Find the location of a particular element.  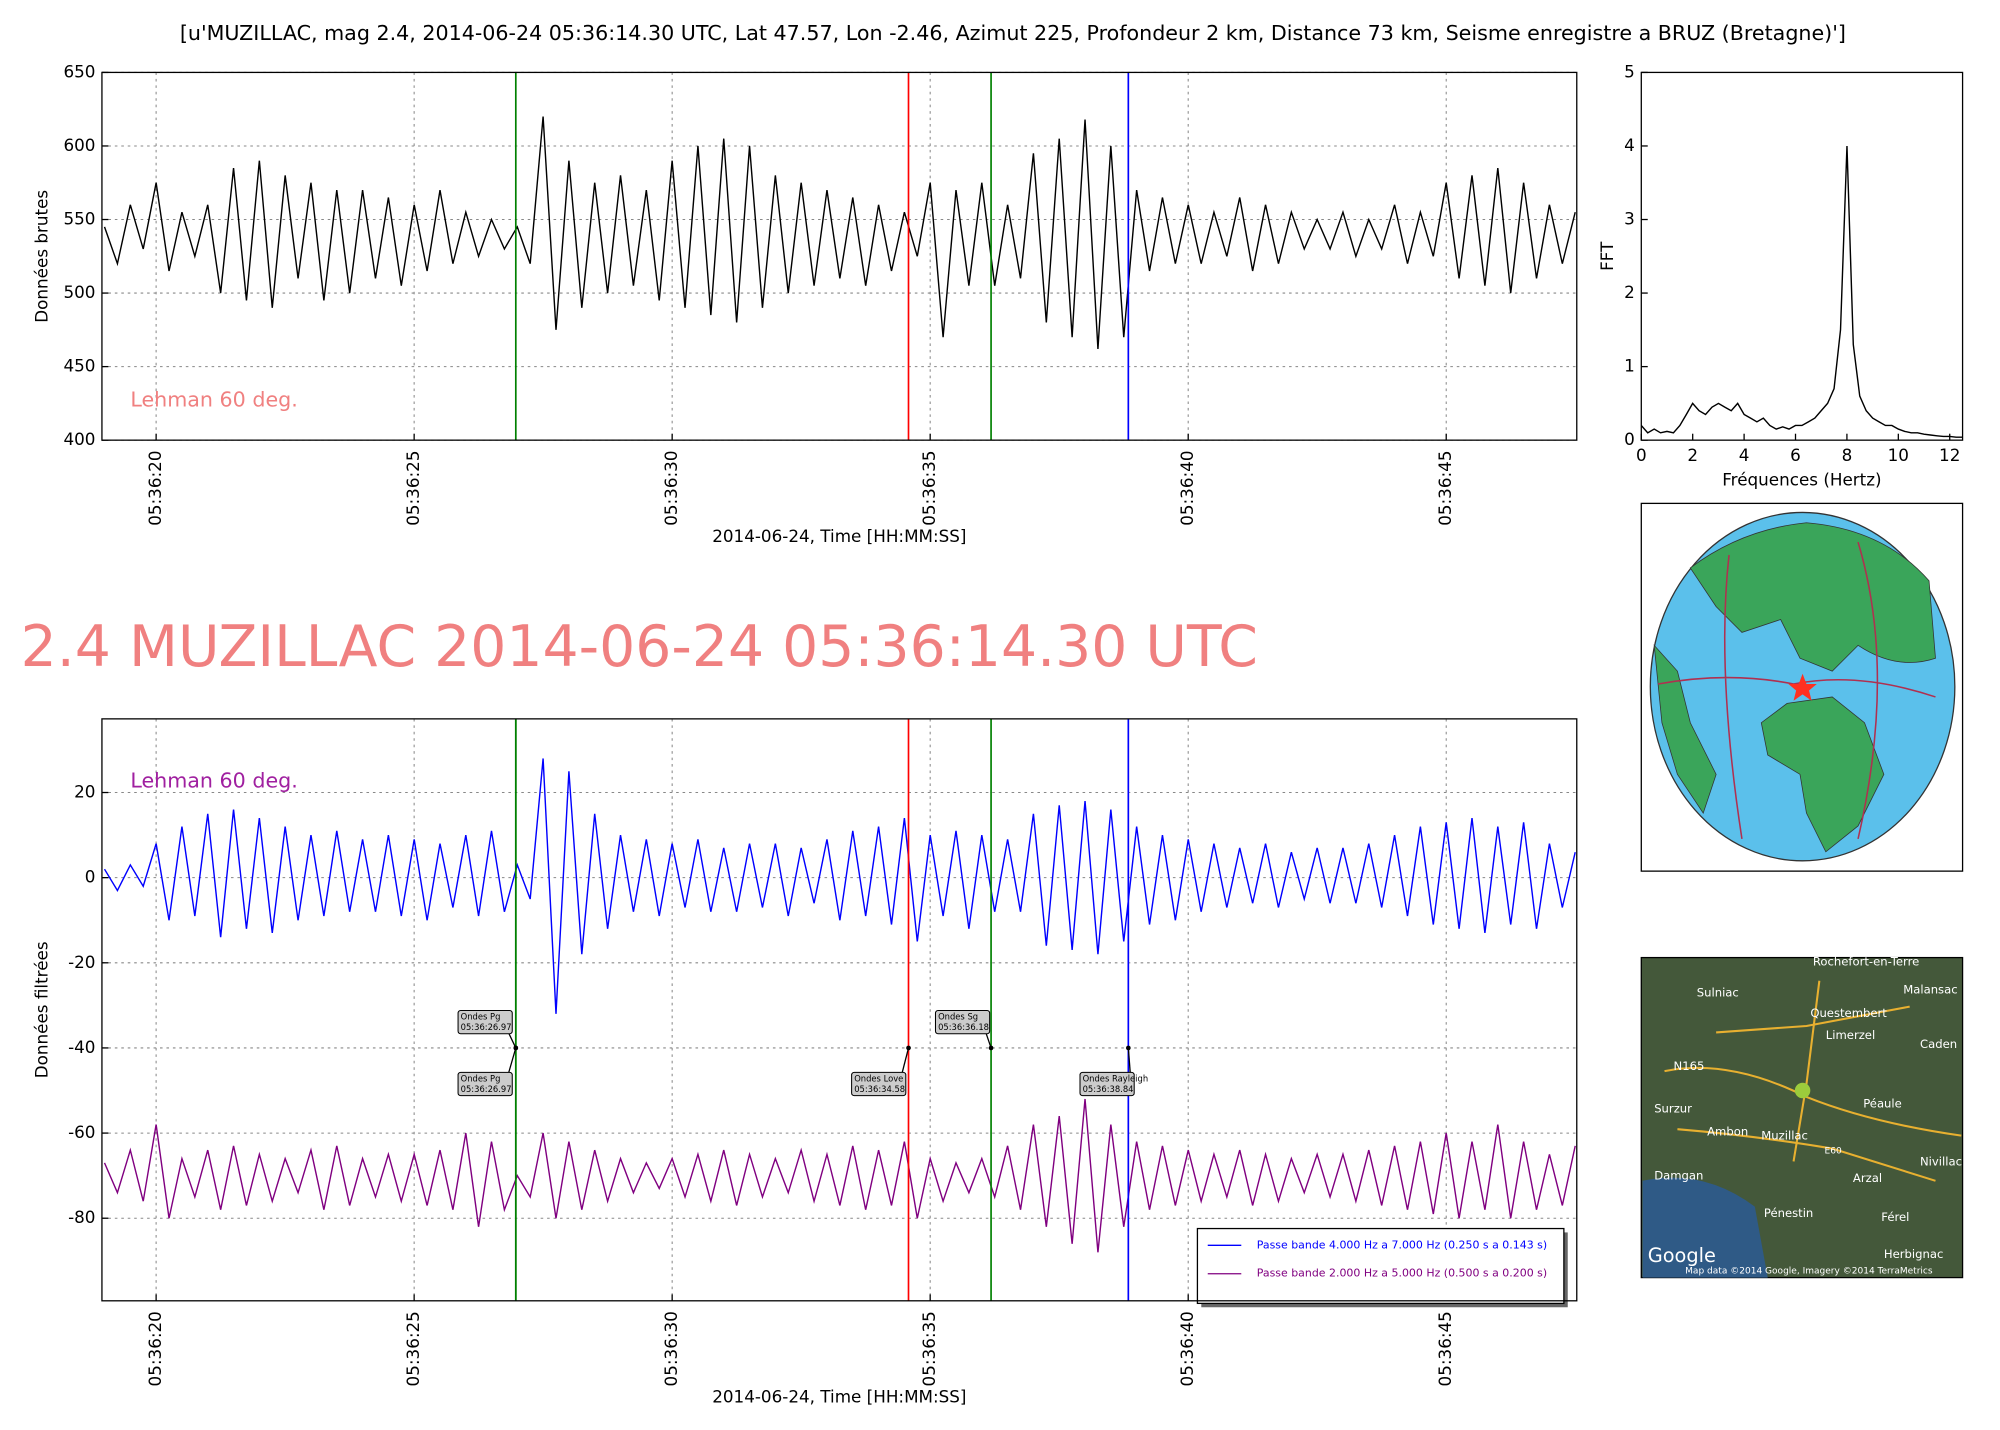

map-label: Férel is located at coordinates (1895, 1217).